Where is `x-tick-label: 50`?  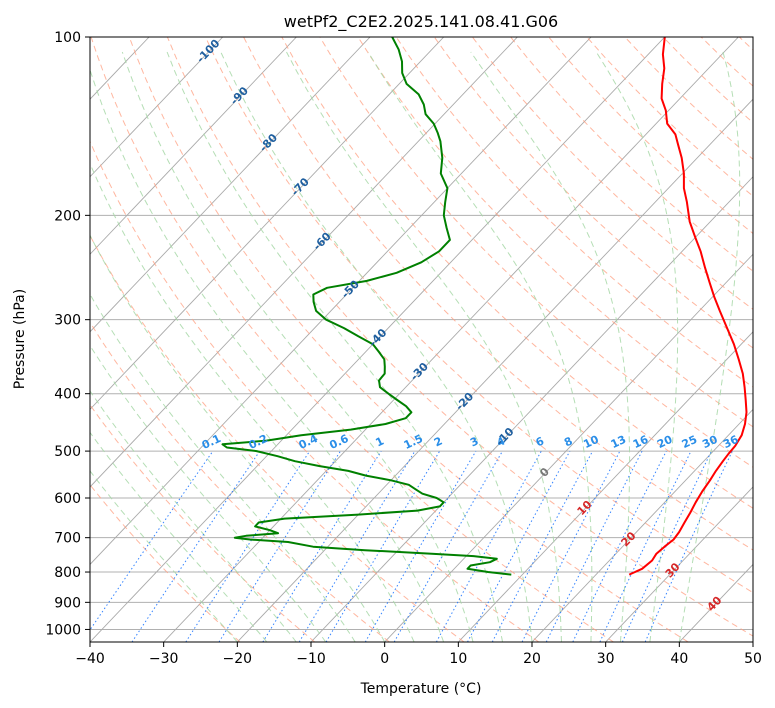
x-tick-label: 50 is located at coordinates (753, 659).